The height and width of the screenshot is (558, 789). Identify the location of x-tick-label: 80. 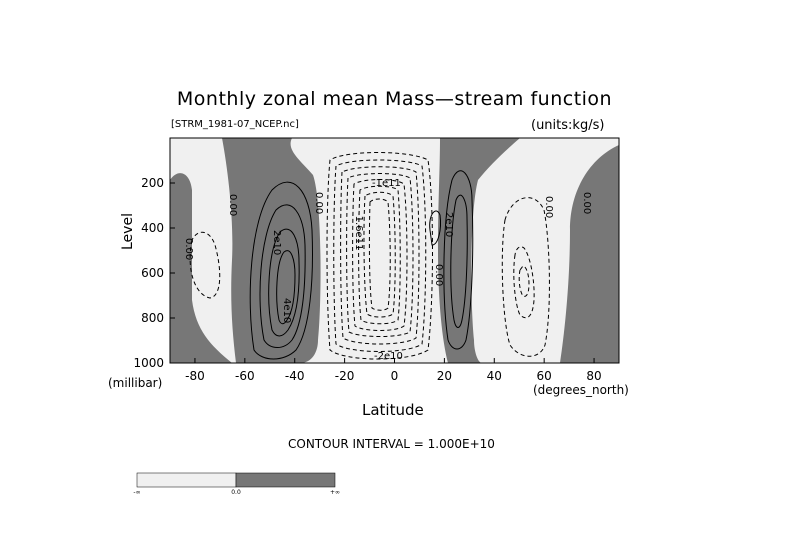
(593, 376).